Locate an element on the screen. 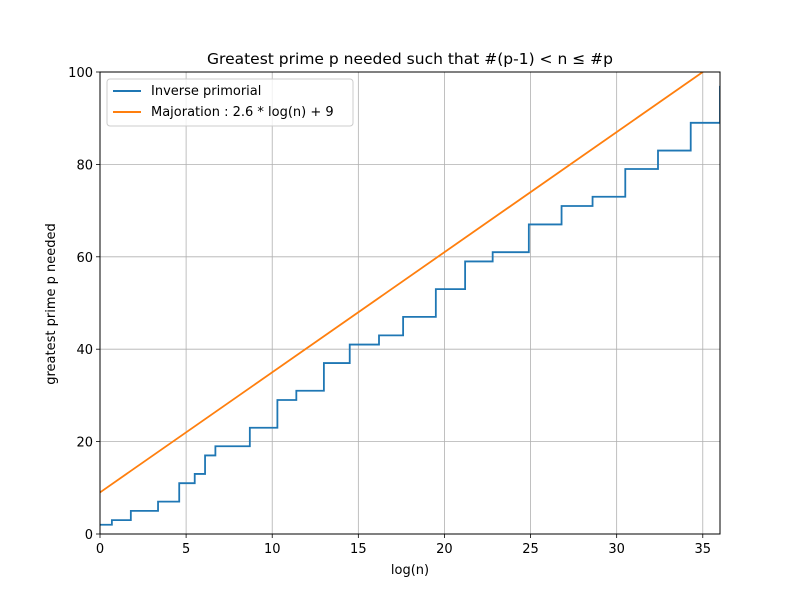  y-tick-label: 60 is located at coordinates (84, 258).